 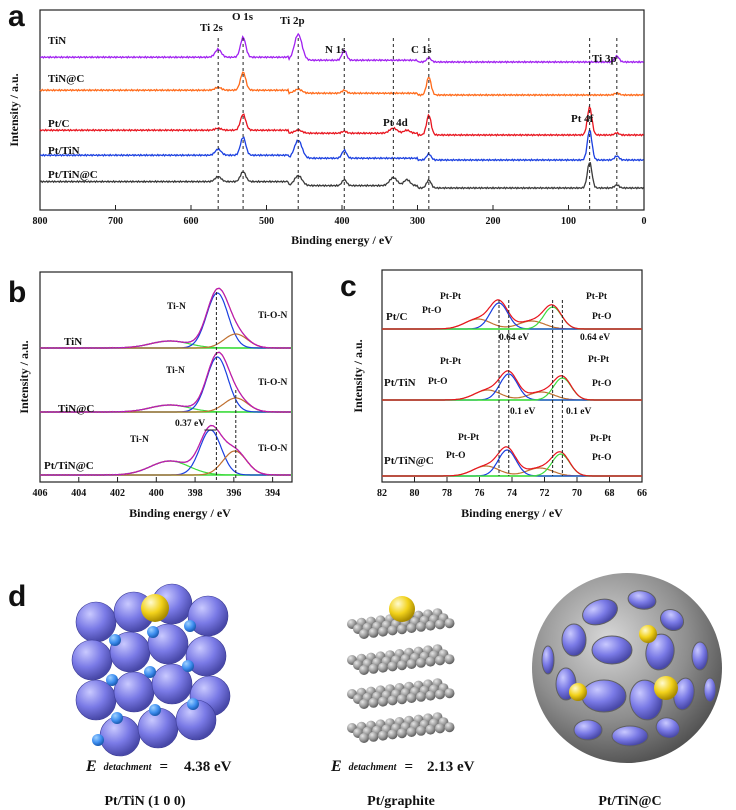 What do you see at coordinates (73, 342) in the screenshot?
I see `panel-b-series-label: TiN` at bounding box center [73, 342].